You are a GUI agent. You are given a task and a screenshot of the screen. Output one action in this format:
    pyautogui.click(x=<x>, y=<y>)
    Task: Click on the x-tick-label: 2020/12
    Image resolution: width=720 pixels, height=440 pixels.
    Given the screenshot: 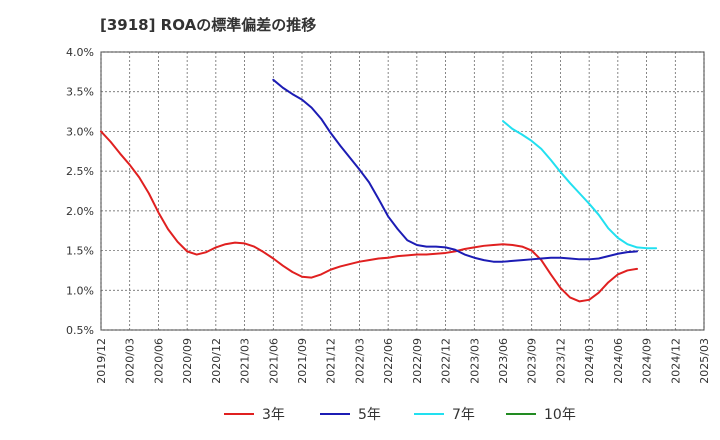 What is the action you would take?
    pyautogui.click(x=216, y=361)
    